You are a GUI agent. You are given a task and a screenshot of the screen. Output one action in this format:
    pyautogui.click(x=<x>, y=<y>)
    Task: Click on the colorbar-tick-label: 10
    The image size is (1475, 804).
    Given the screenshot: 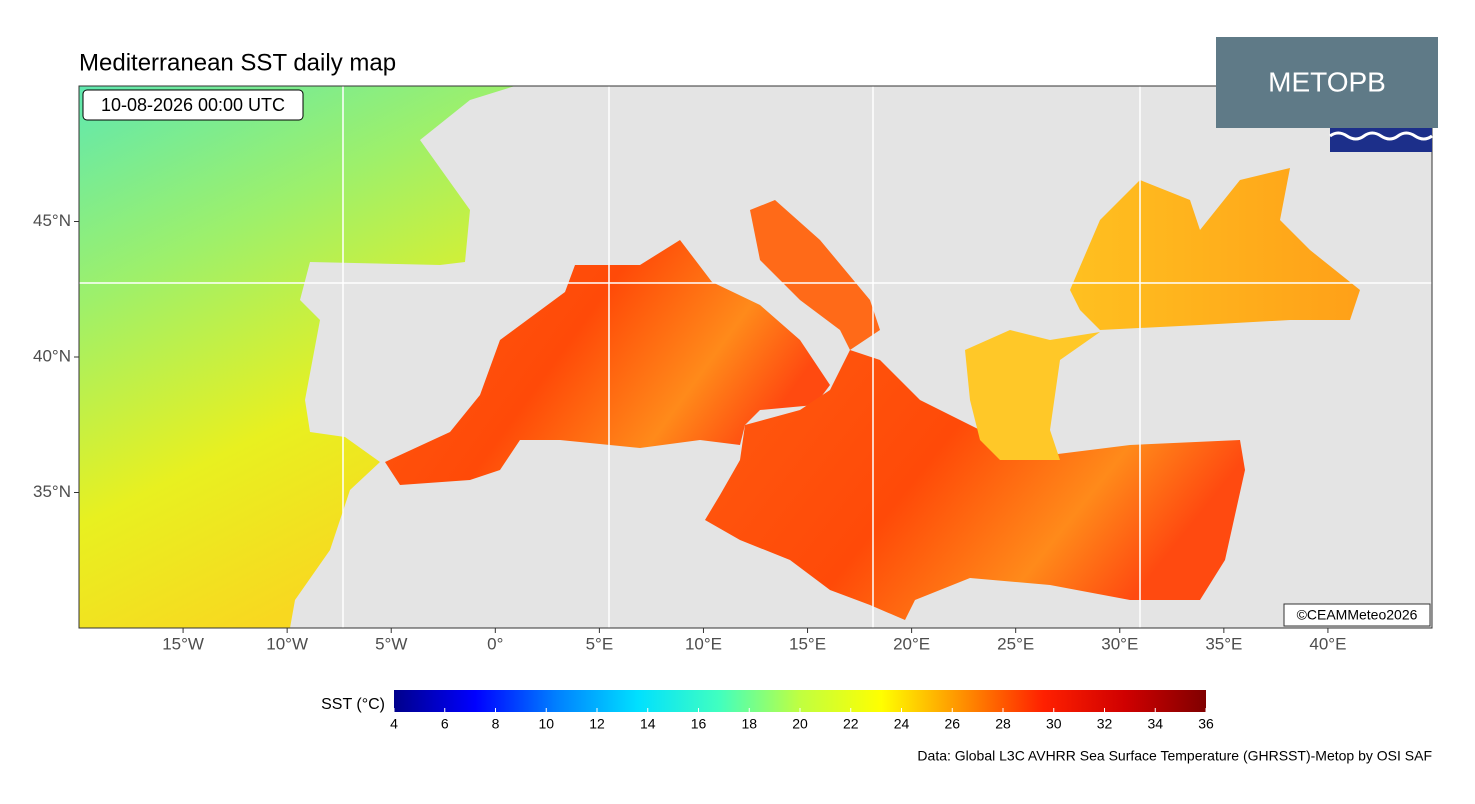 What is the action you would take?
    pyautogui.click(x=546, y=724)
    